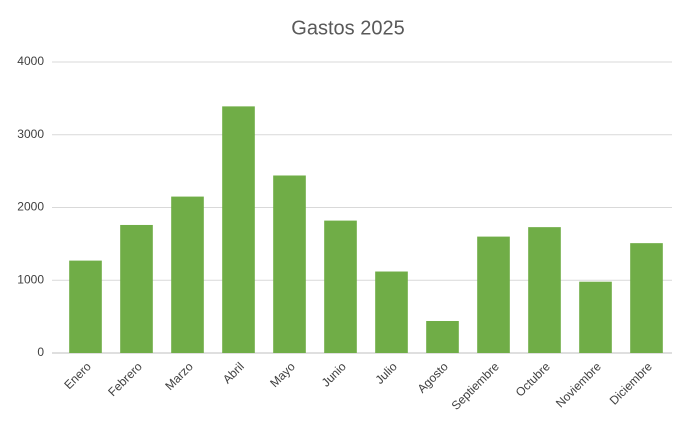 The height and width of the screenshot is (424, 690). What do you see at coordinates (30, 279) in the screenshot?
I see `y-tick-label: 1000` at bounding box center [30, 279].